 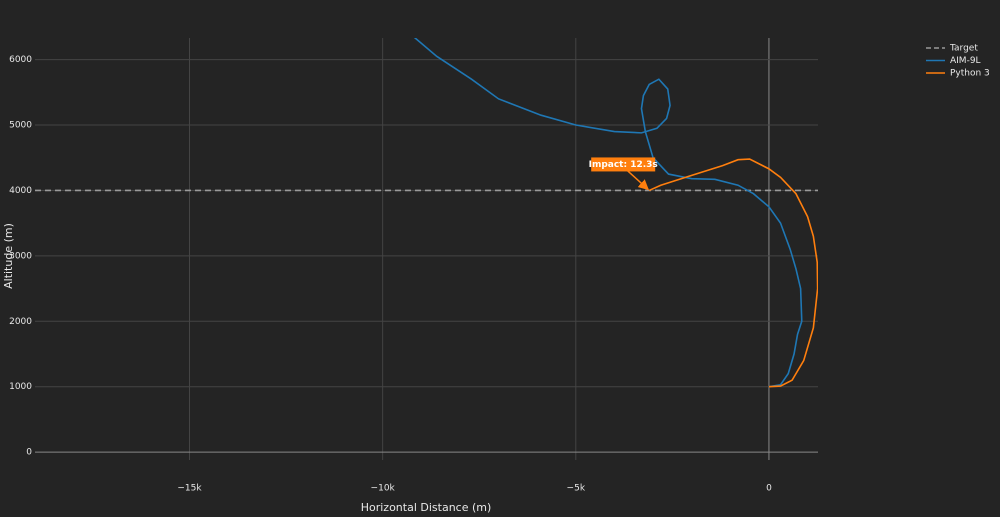 What do you see at coordinates (733, 273) in the screenshot?
I see `series-line` at bounding box center [733, 273].